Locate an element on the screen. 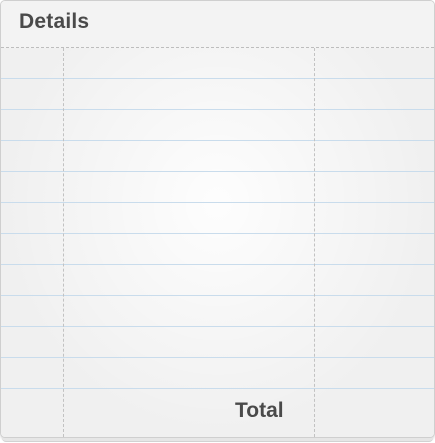 This screenshot has height=443, width=435. sheet-title: Details is located at coordinates (54, 21).